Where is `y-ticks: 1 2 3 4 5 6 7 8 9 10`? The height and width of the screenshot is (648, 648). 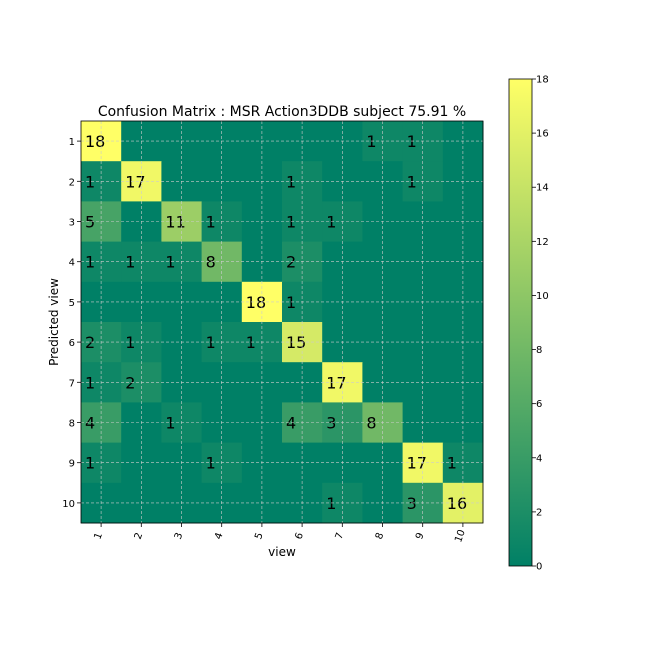
y-ticks: 1 2 3 4 5 6 7 8 9 10 is located at coordinates (71, 323).